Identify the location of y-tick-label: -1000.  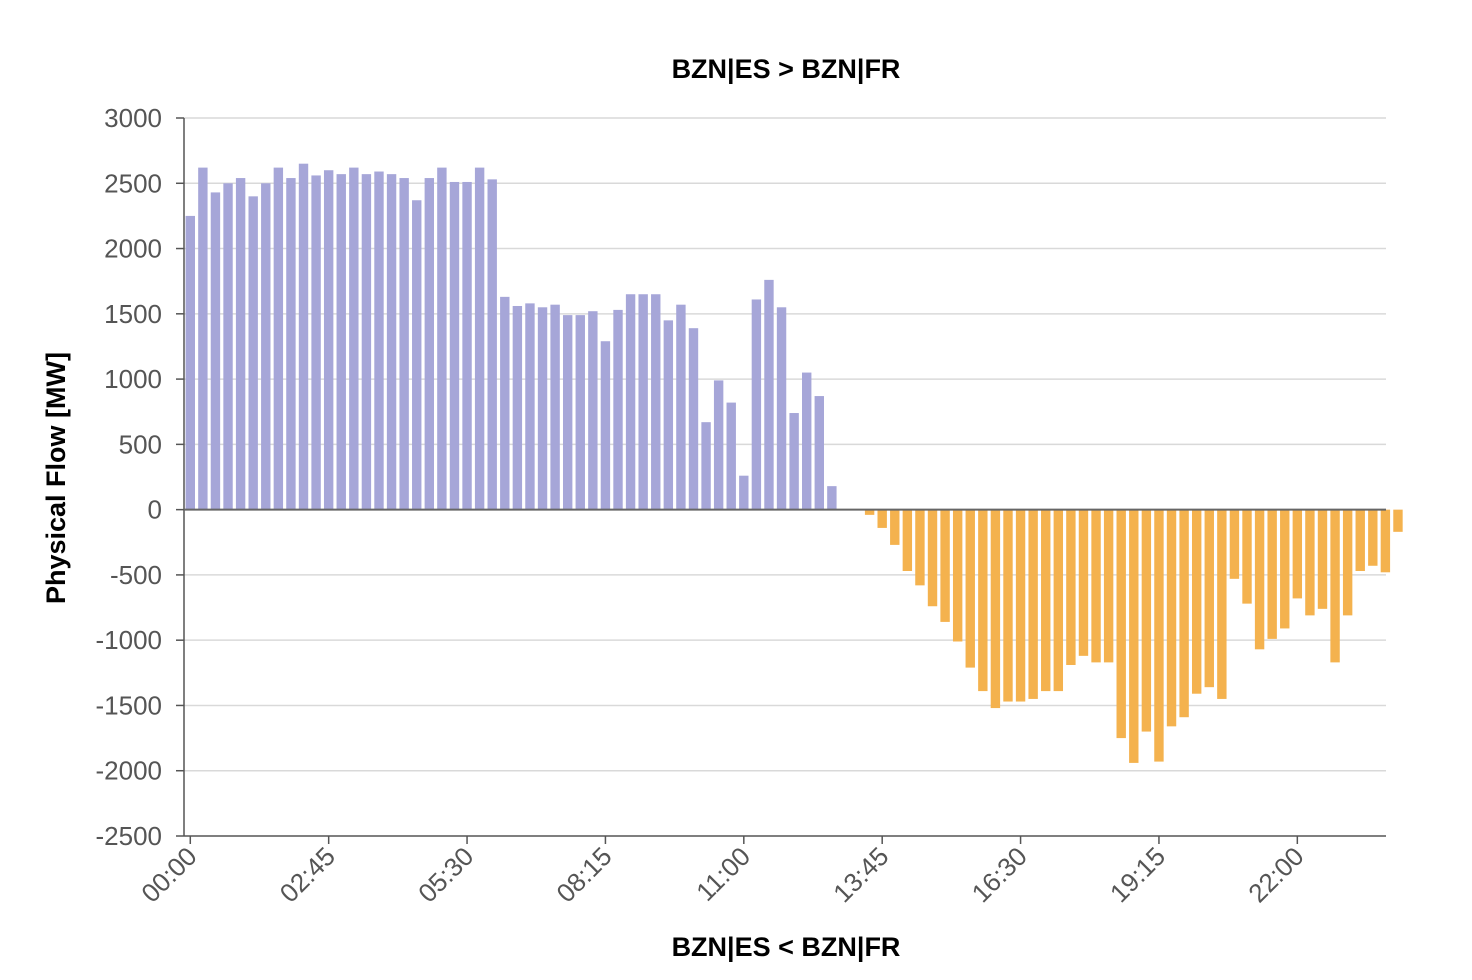
(129, 640).